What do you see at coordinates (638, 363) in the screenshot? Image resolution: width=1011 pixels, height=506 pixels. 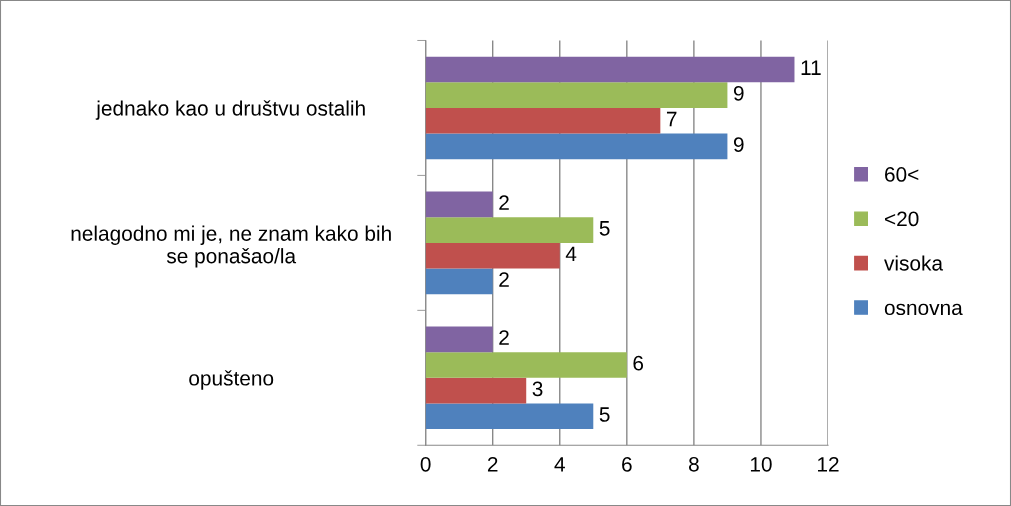 I see `data-label: 6` at bounding box center [638, 363].